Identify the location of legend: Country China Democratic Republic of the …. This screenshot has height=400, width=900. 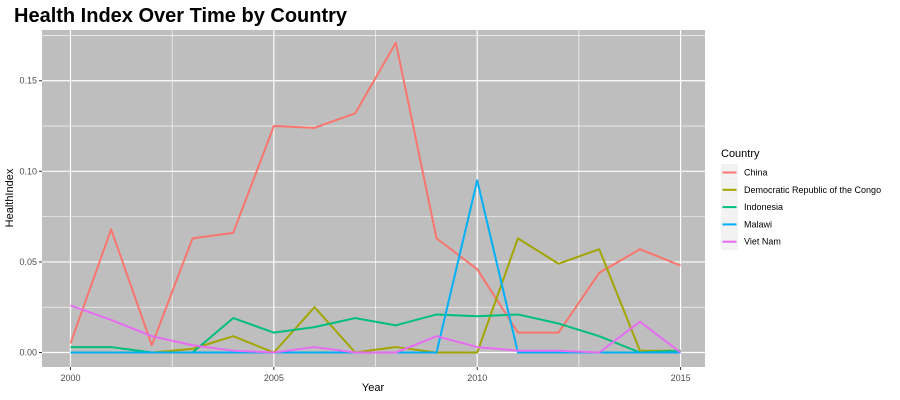
(801, 199).